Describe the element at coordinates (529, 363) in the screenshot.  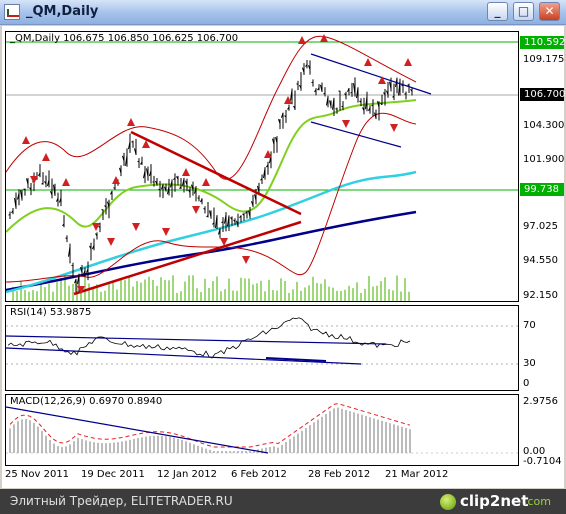
I see `rsi-tick-30: 30` at that location.